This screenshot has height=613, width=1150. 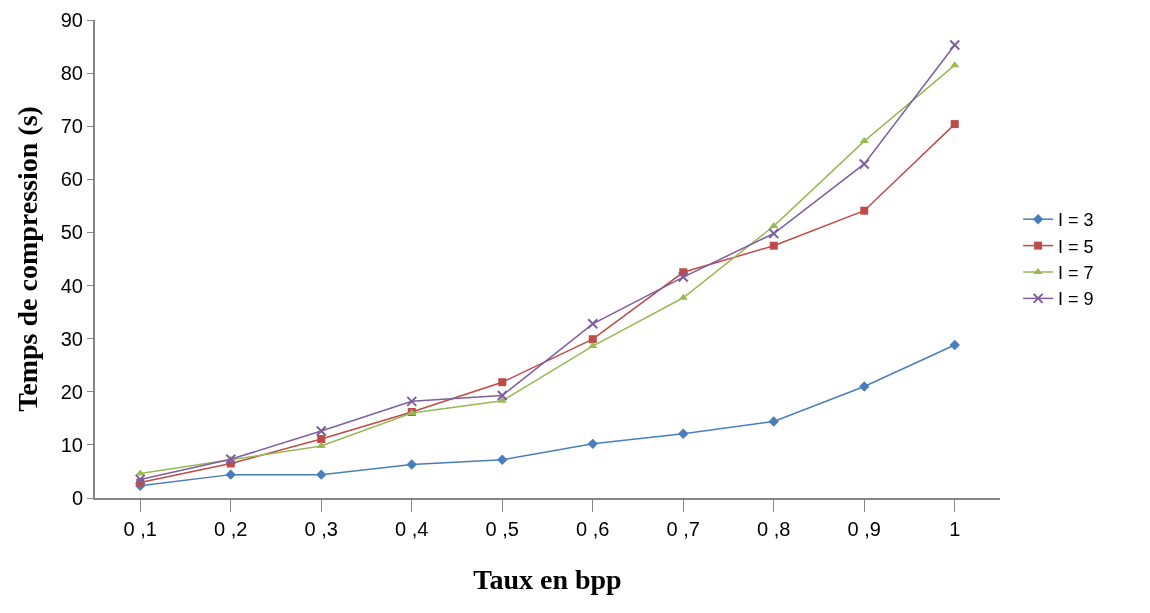 What do you see at coordinates (321, 529) in the screenshot?
I see `x-tick-label: 0 ,3` at bounding box center [321, 529].